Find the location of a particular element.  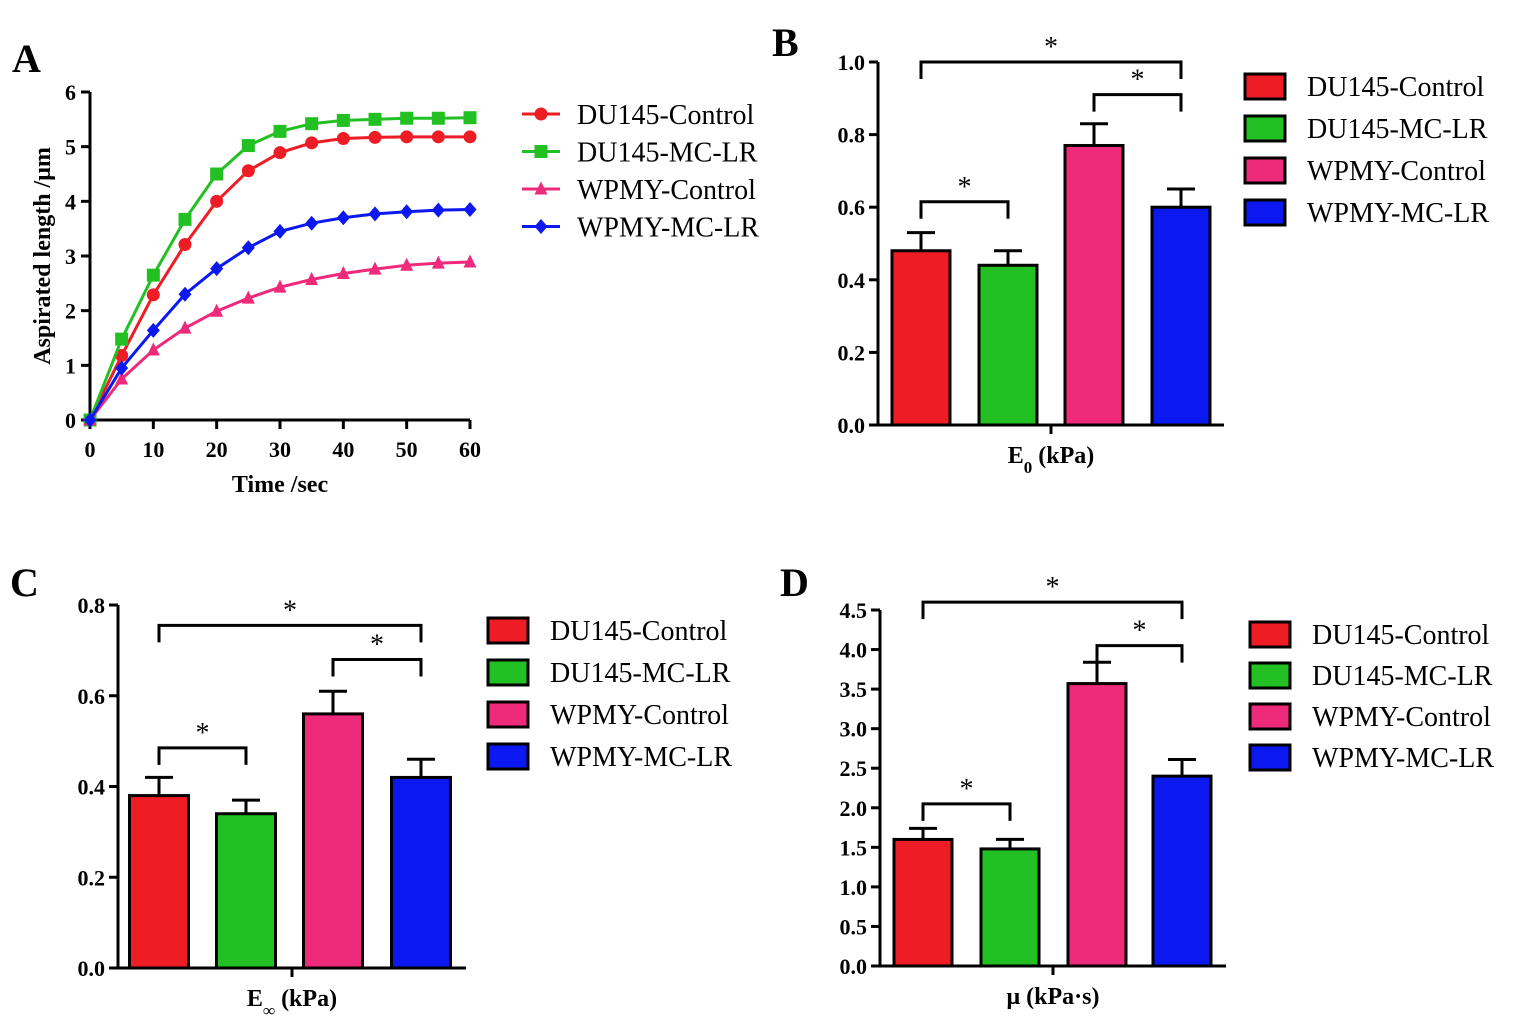

panel-a-x-axis-label: Time /sec is located at coordinates (280, 485).